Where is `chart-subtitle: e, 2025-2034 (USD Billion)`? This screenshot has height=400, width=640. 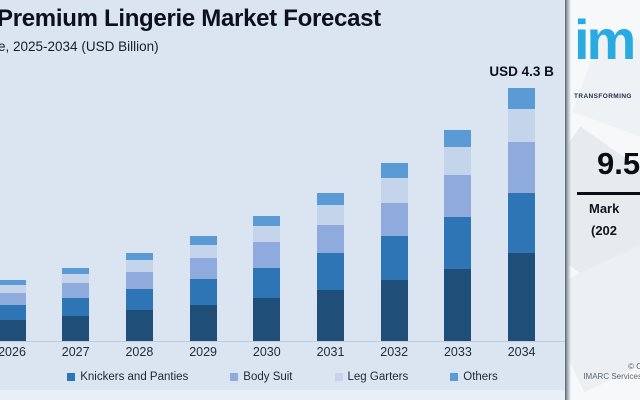 chart-subtitle: e, 2025-2034 (USD Billion) is located at coordinates (79, 46).